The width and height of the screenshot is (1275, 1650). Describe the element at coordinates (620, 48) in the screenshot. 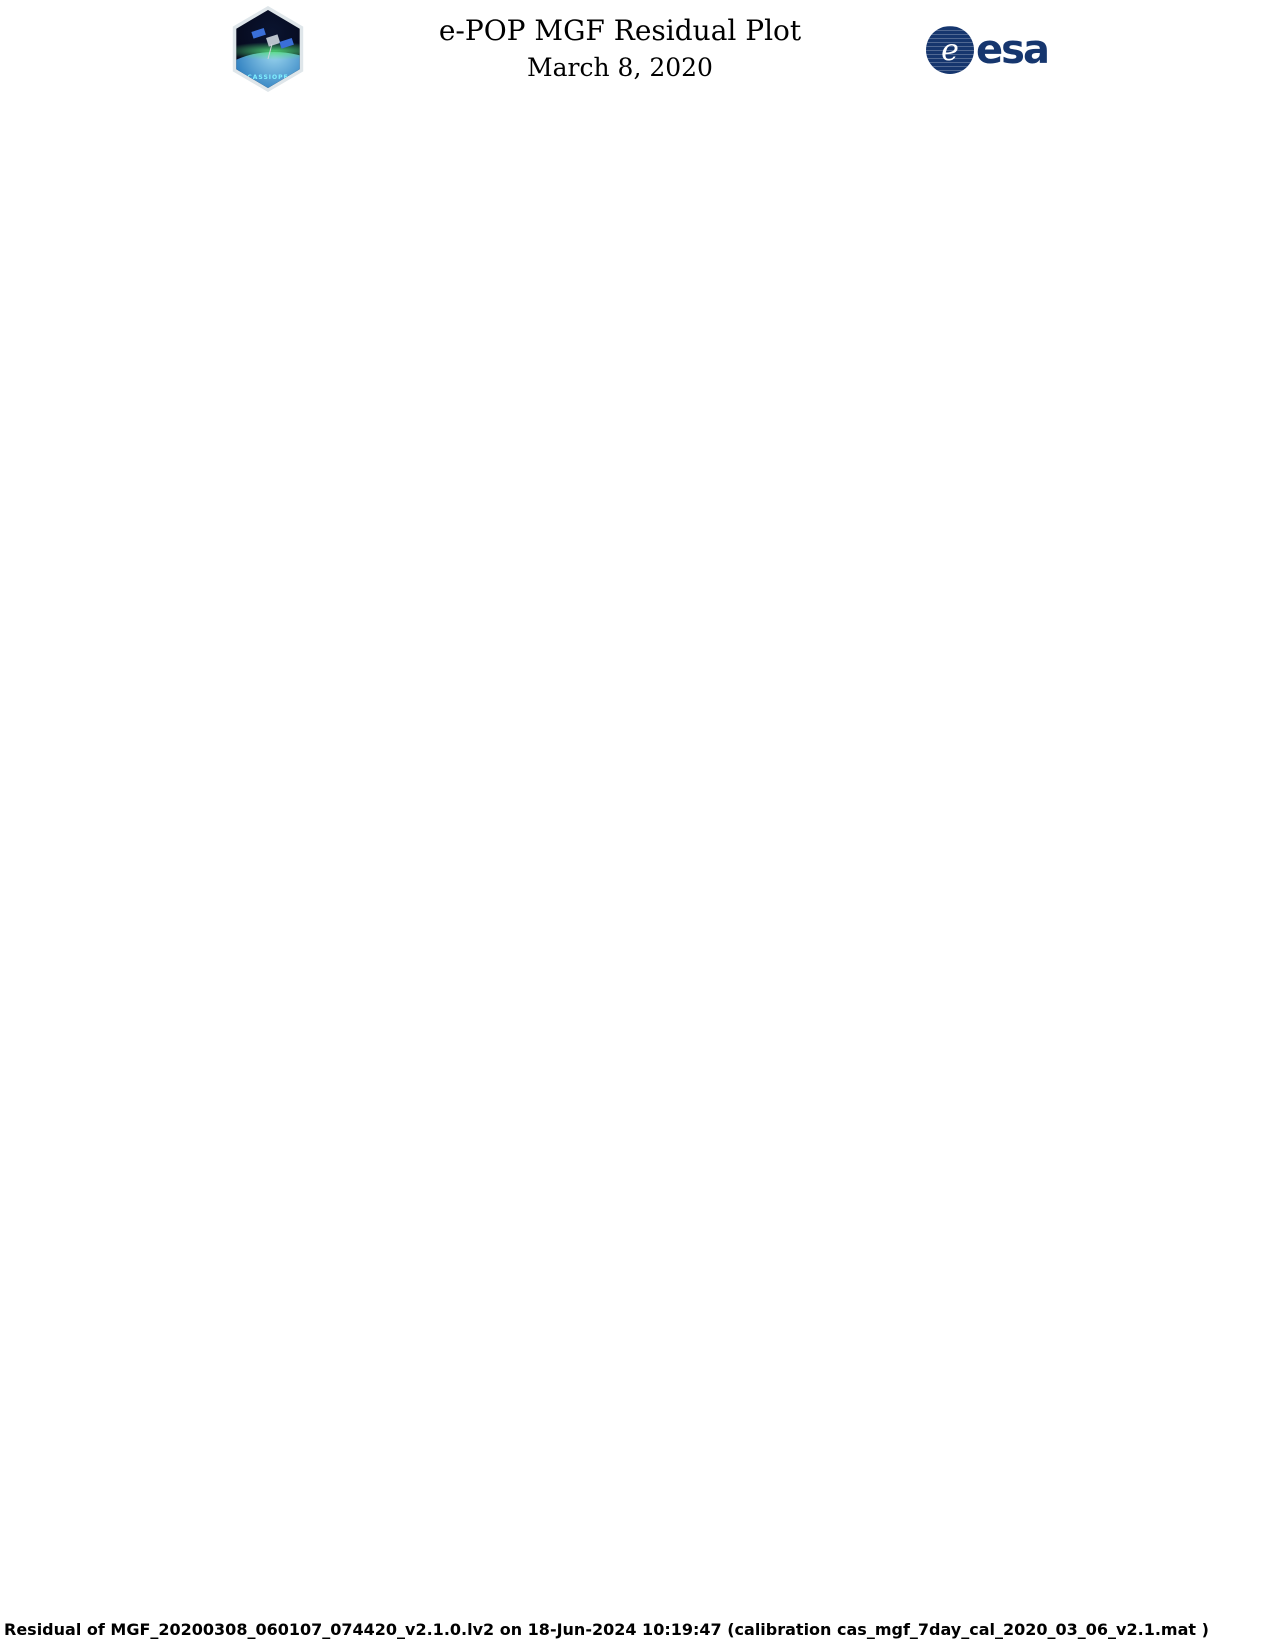

I see `plot-title-block: e-POP MGF Residual Plot March 8, 2020` at that location.